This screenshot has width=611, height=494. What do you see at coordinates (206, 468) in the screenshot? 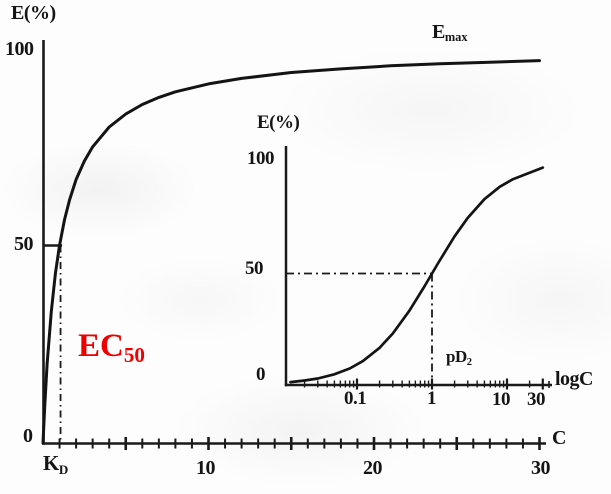
I see `main-xtick-10: 10` at bounding box center [206, 468].